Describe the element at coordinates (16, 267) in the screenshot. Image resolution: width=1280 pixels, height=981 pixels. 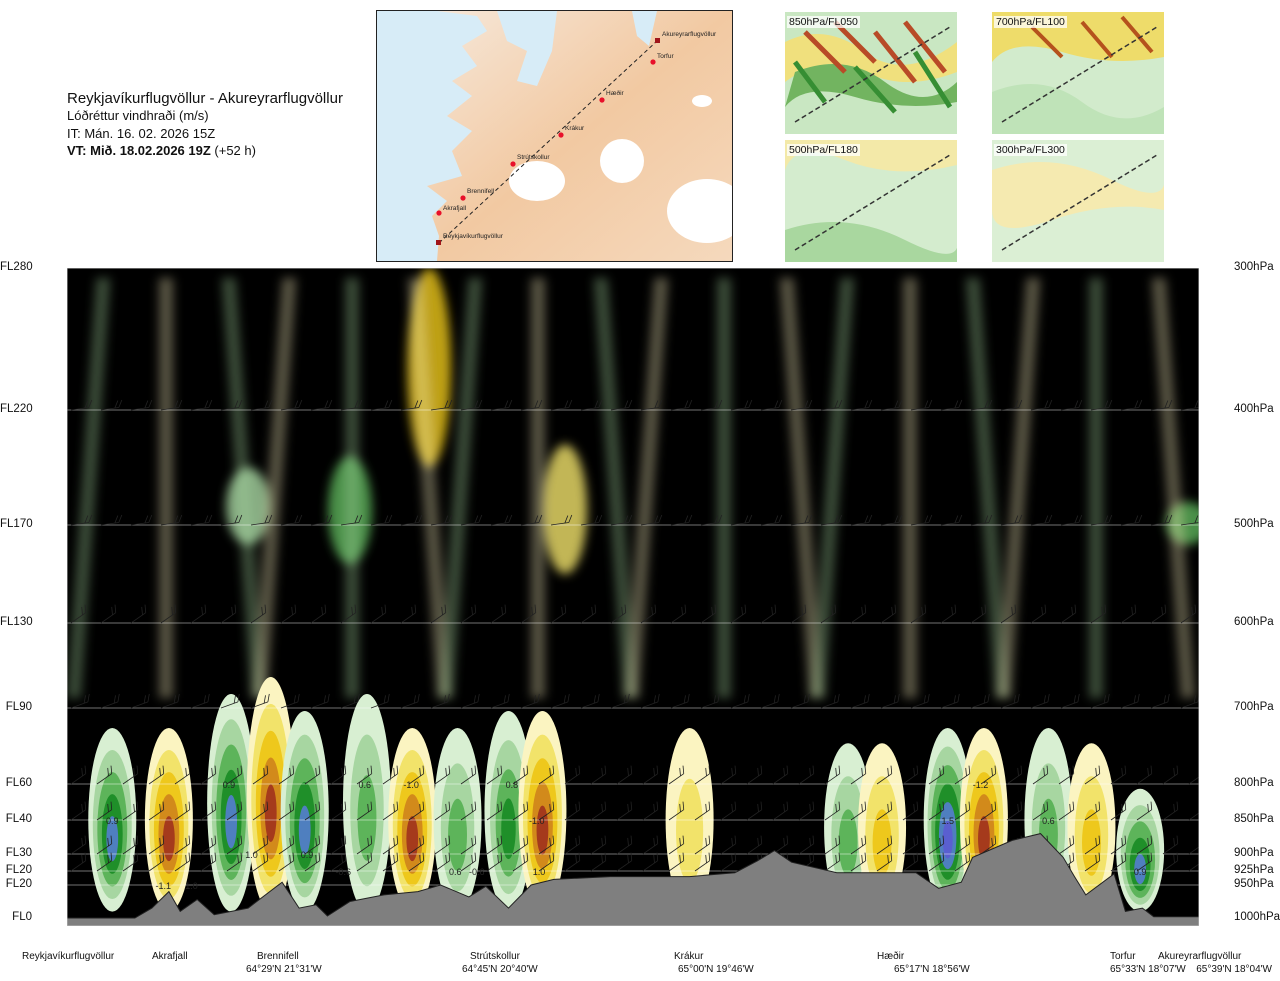
I see `flight-level-label: FL280` at that location.